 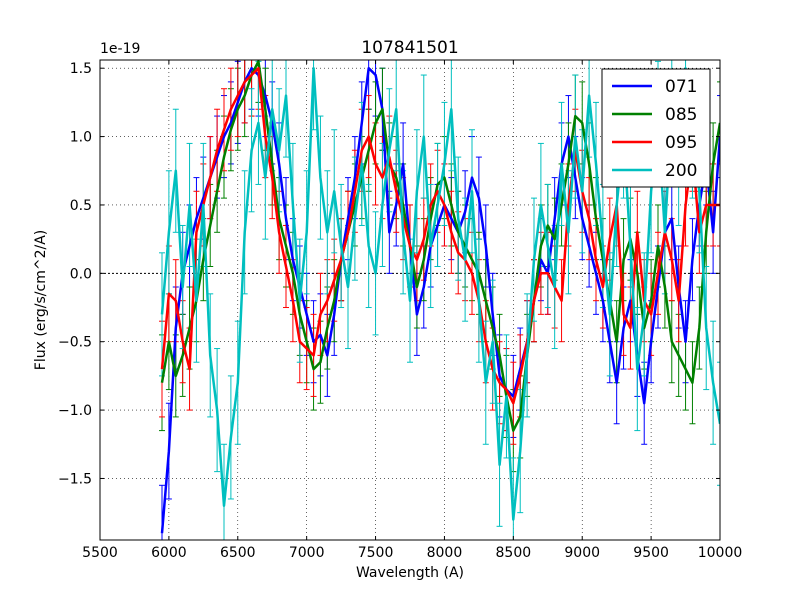 I want to click on x-tick-label: 8500, so click(x=514, y=553).